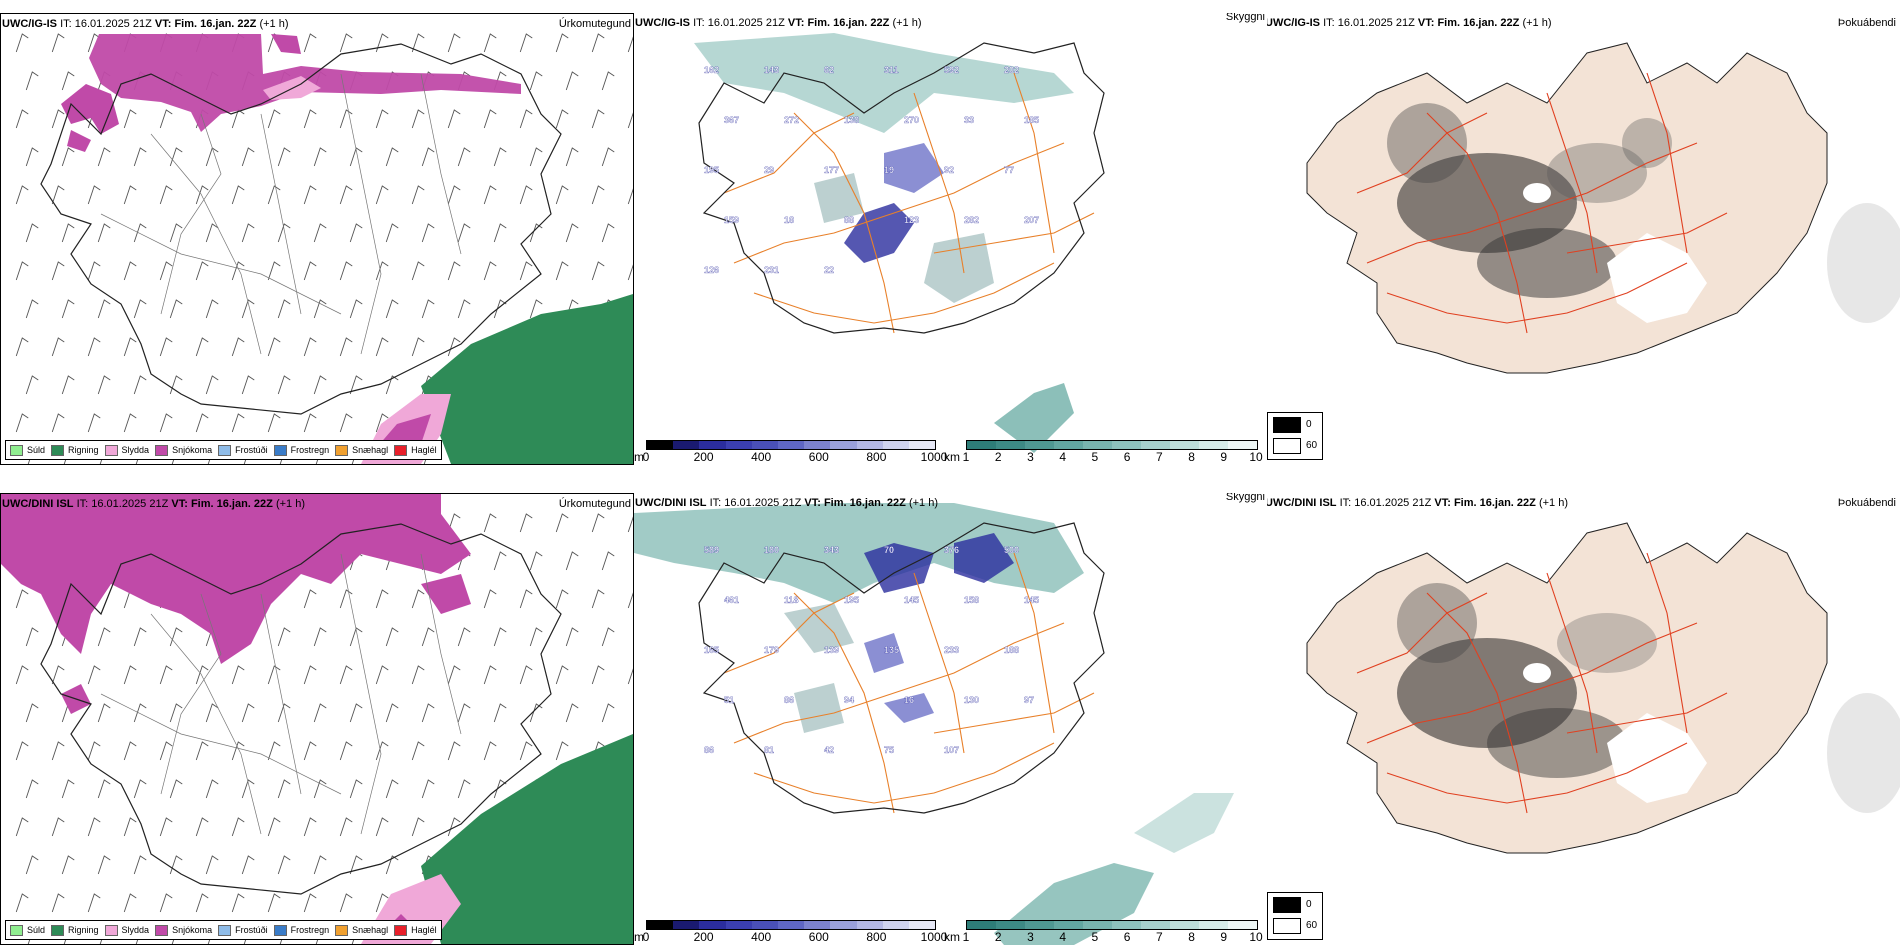 The image size is (1900, 950). I want to click on colorbar-tick: 400, so click(761, 937).